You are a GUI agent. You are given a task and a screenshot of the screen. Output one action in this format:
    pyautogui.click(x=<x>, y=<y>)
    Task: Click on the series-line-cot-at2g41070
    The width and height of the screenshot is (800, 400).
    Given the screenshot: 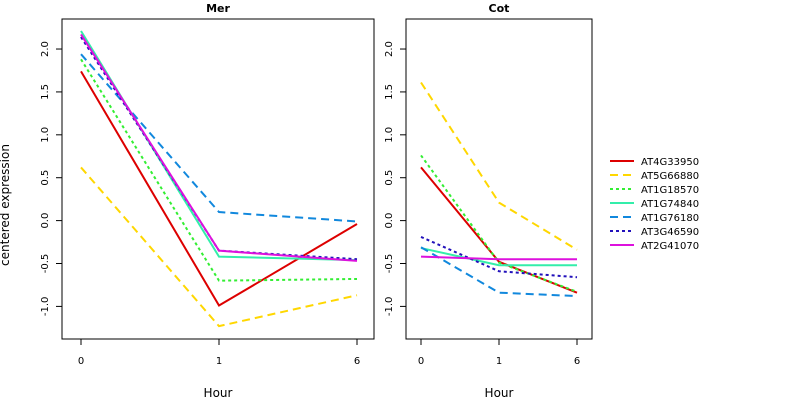 What is the action you would take?
    pyautogui.click(x=498, y=258)
    